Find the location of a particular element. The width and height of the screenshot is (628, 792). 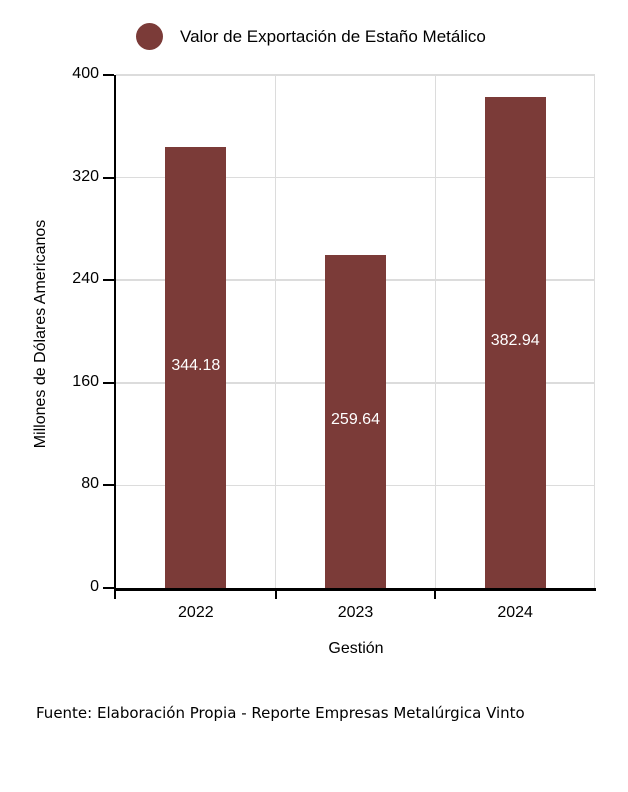

x-axis-line is located at coordinates (355, 589).